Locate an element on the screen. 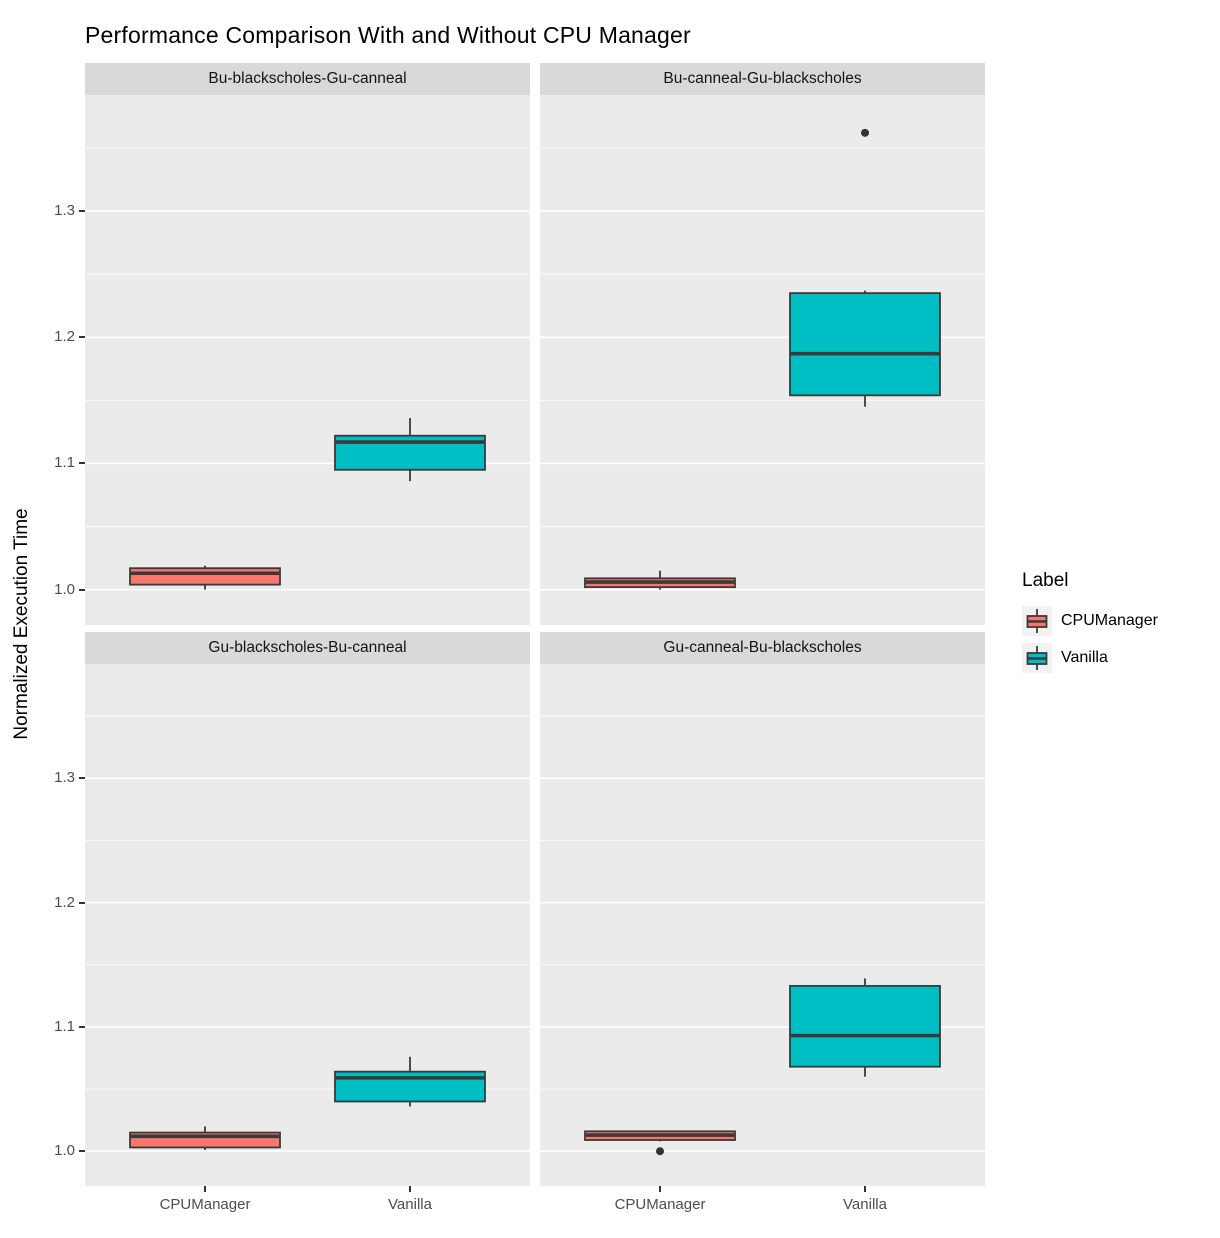 The width and height of the screenshot is (1220, 1238). legend-title: Label is located at coordinates (1045, 580).